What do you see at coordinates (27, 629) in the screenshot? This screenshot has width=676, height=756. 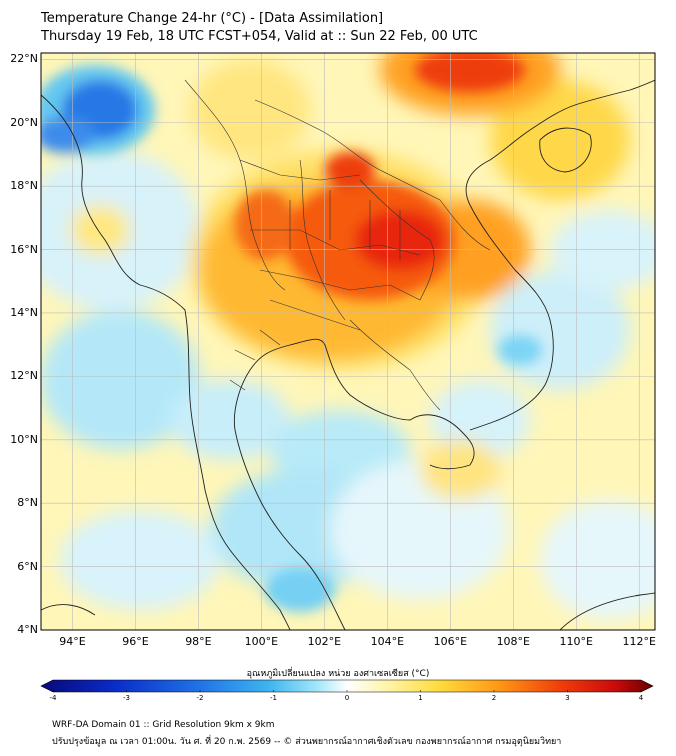 I see `lat-tick-label: 4°N` at bounding box center [27, 629].